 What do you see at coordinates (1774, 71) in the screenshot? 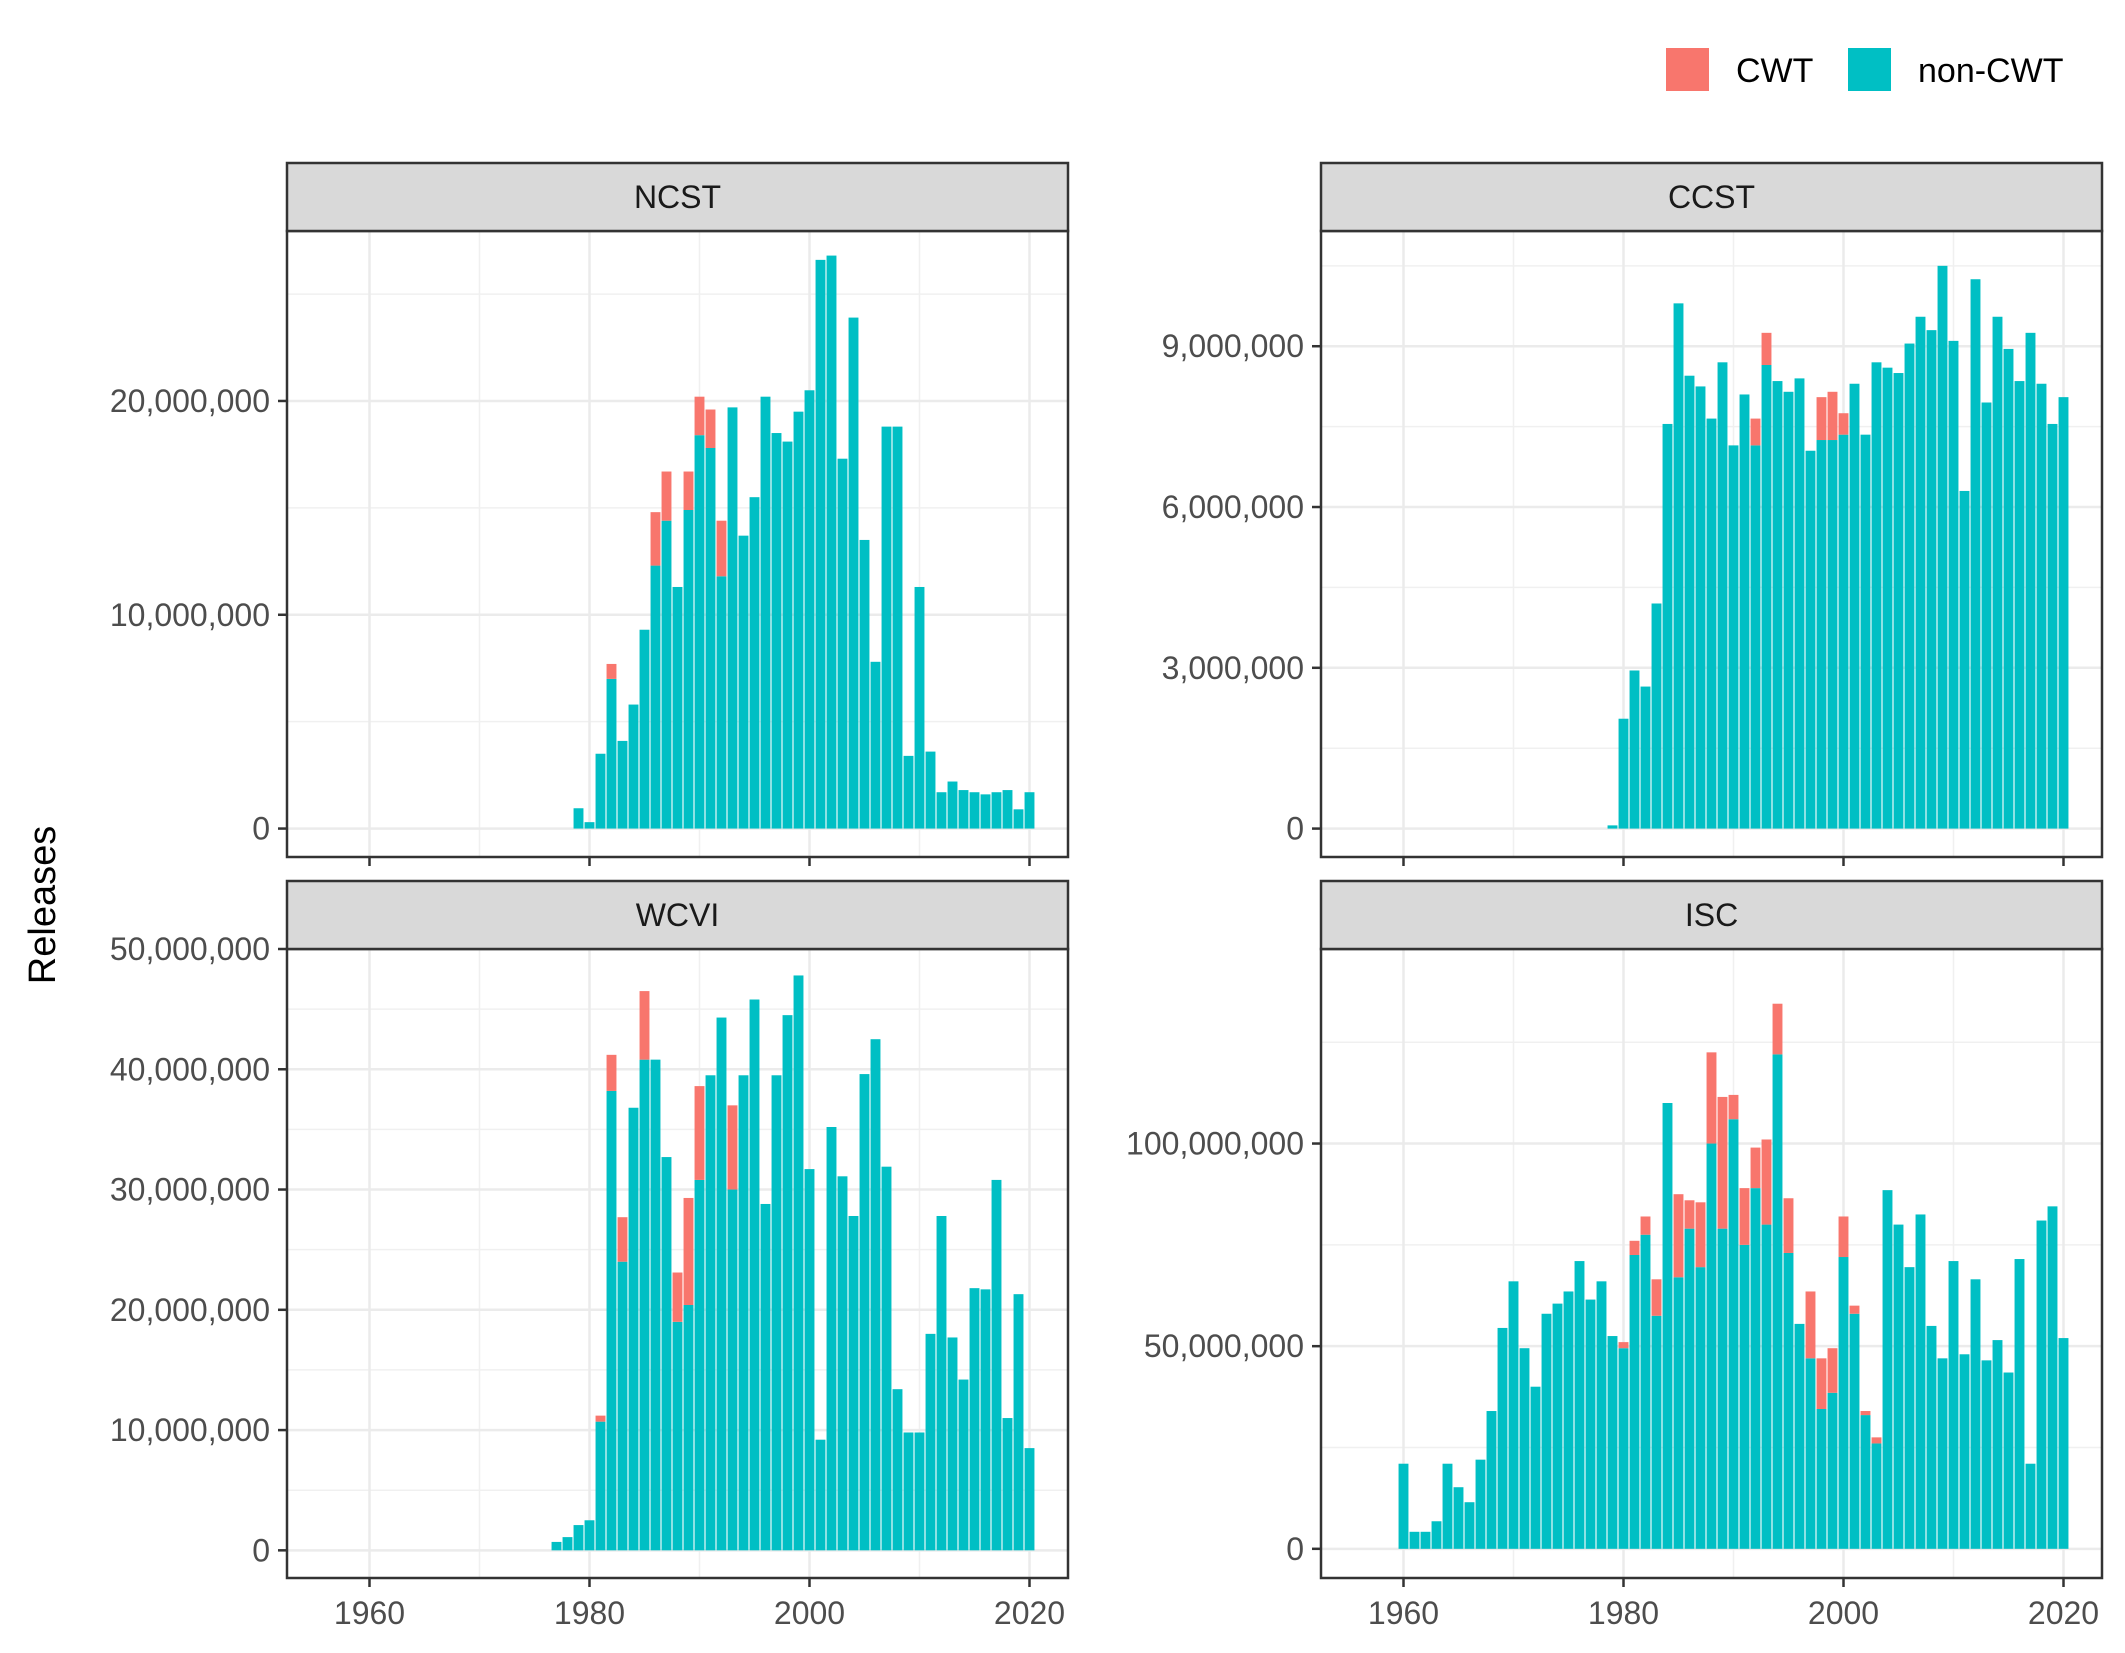
I see `legend-label: CWT` at bounding box center [1774, 71].